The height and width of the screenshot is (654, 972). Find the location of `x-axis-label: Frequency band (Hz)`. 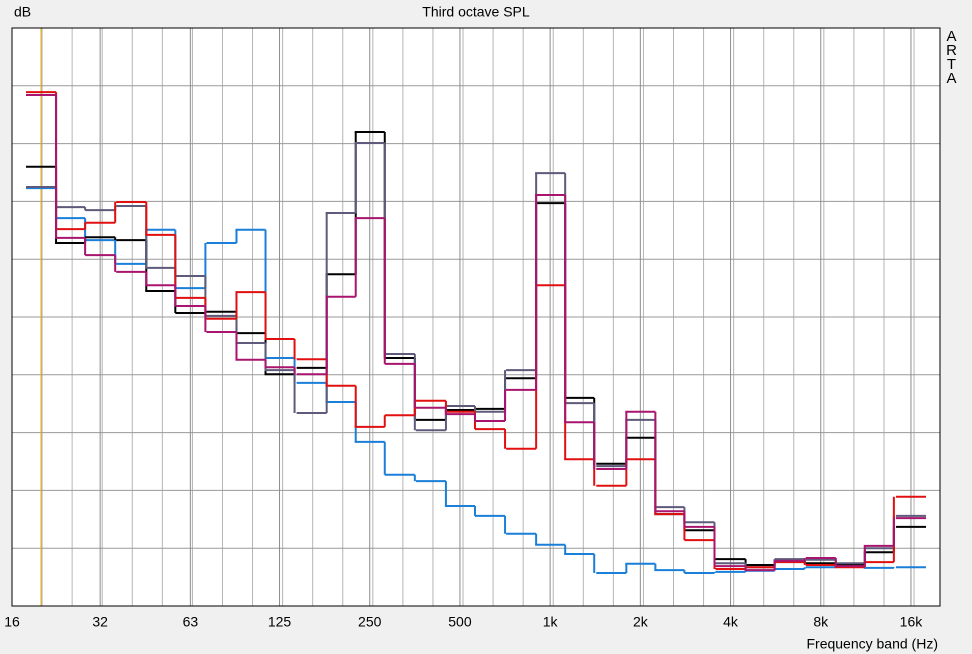

x-axis-label: Frequency band (Hz) is located at coordinates (872, 644).